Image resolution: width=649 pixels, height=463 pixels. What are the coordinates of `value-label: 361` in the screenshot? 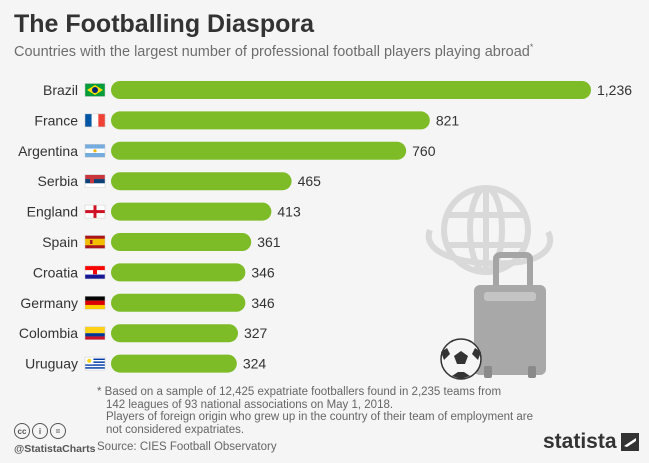 It's located at (269, 242).